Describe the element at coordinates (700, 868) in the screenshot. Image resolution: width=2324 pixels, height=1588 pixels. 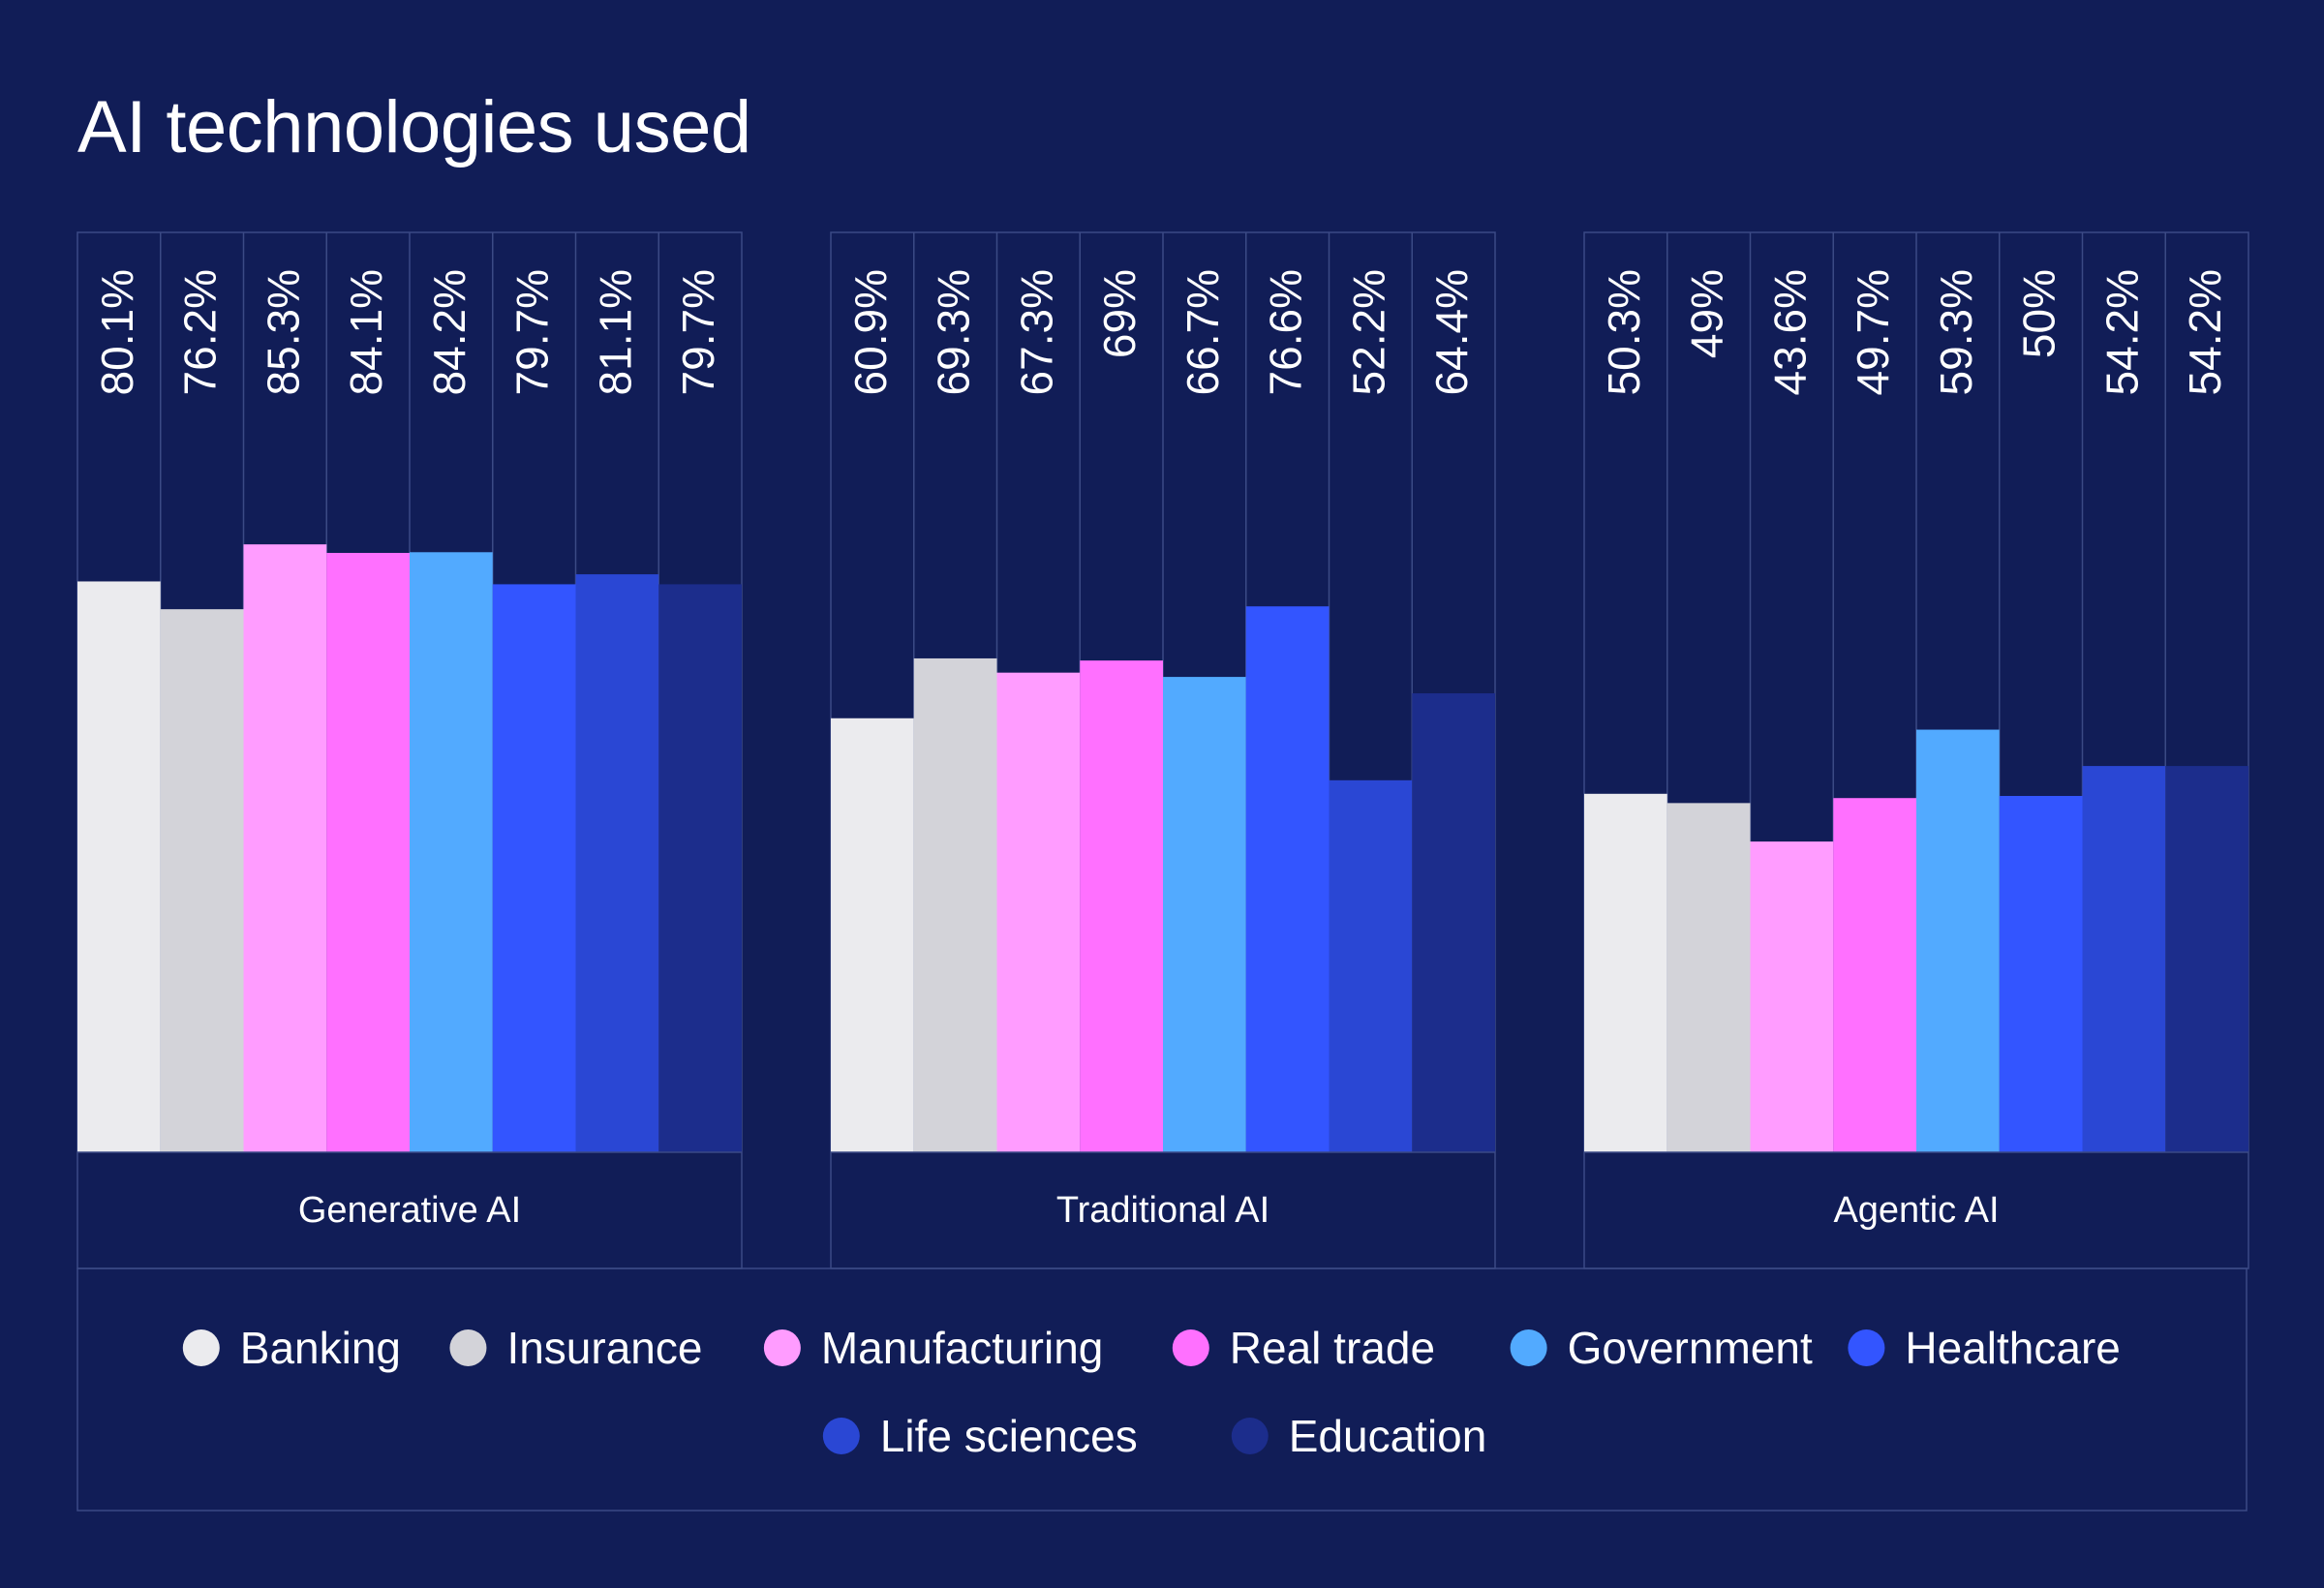
I see `bar-generative-ai-education` at that location.